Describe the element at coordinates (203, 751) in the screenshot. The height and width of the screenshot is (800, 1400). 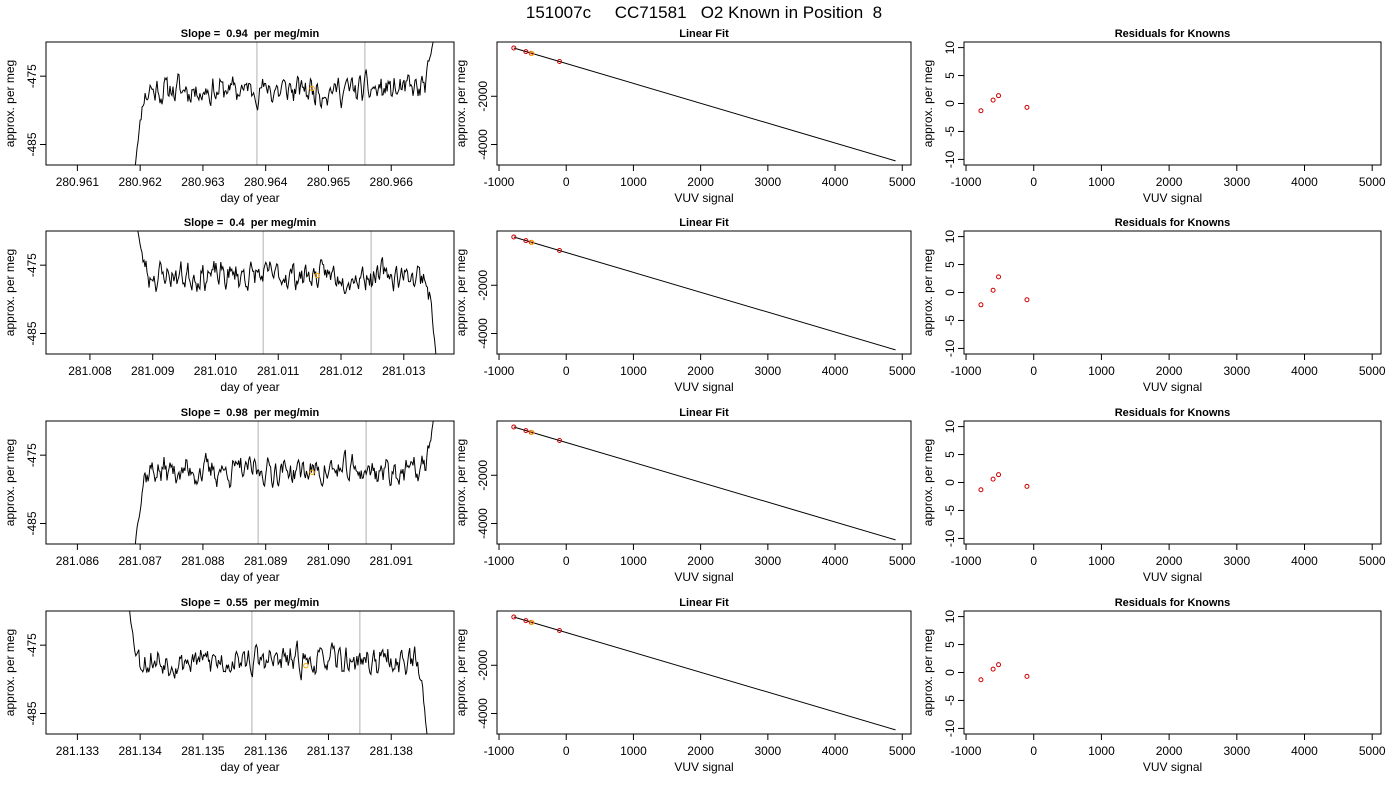
I see `x-tick-label: 281.135` at that location.